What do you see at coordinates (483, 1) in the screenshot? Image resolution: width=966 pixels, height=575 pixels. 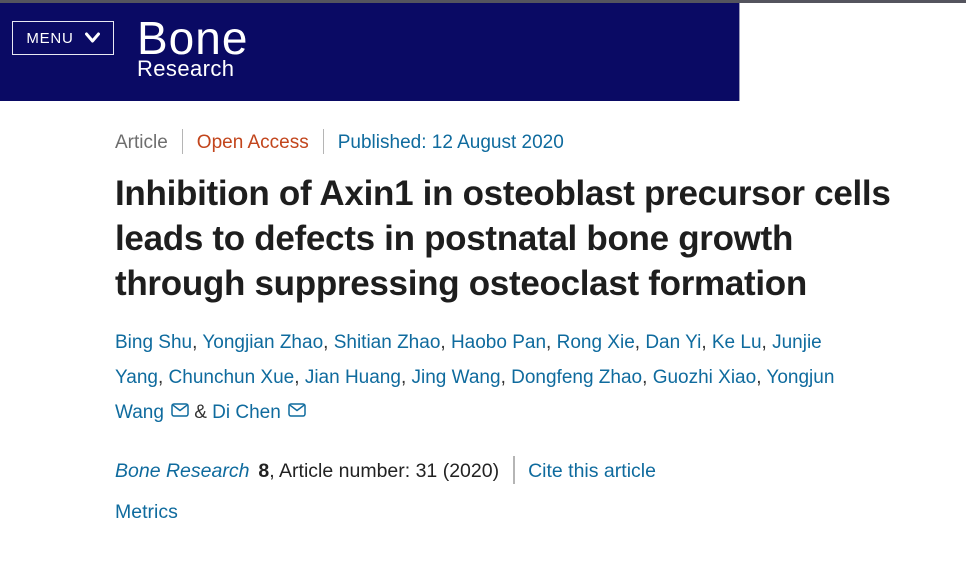 I see `top-strip` at bounding box center [483, 1].